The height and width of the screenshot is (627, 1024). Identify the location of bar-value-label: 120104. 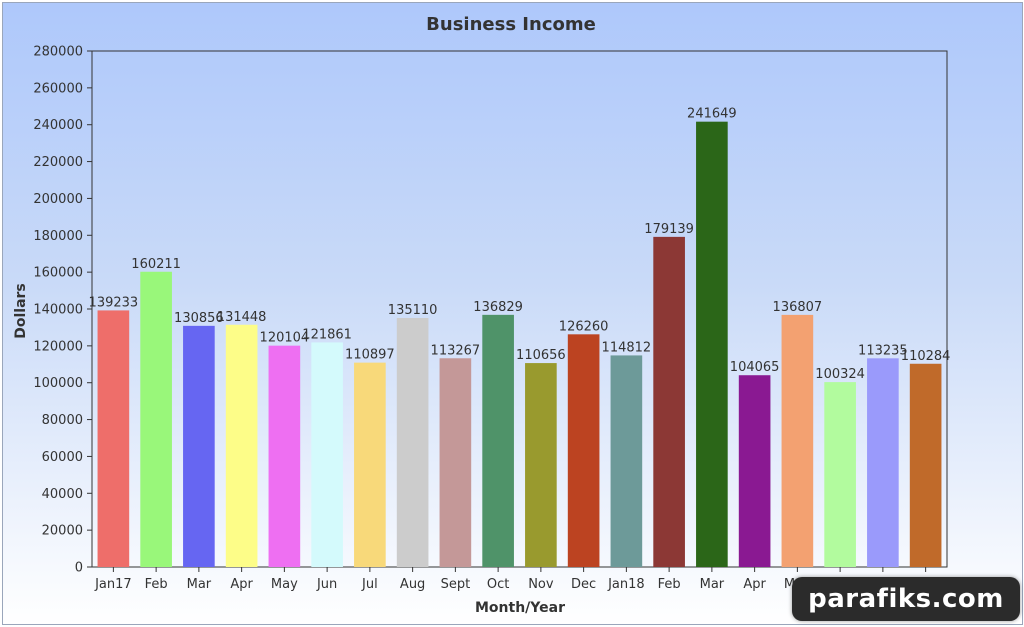
(285, 338).